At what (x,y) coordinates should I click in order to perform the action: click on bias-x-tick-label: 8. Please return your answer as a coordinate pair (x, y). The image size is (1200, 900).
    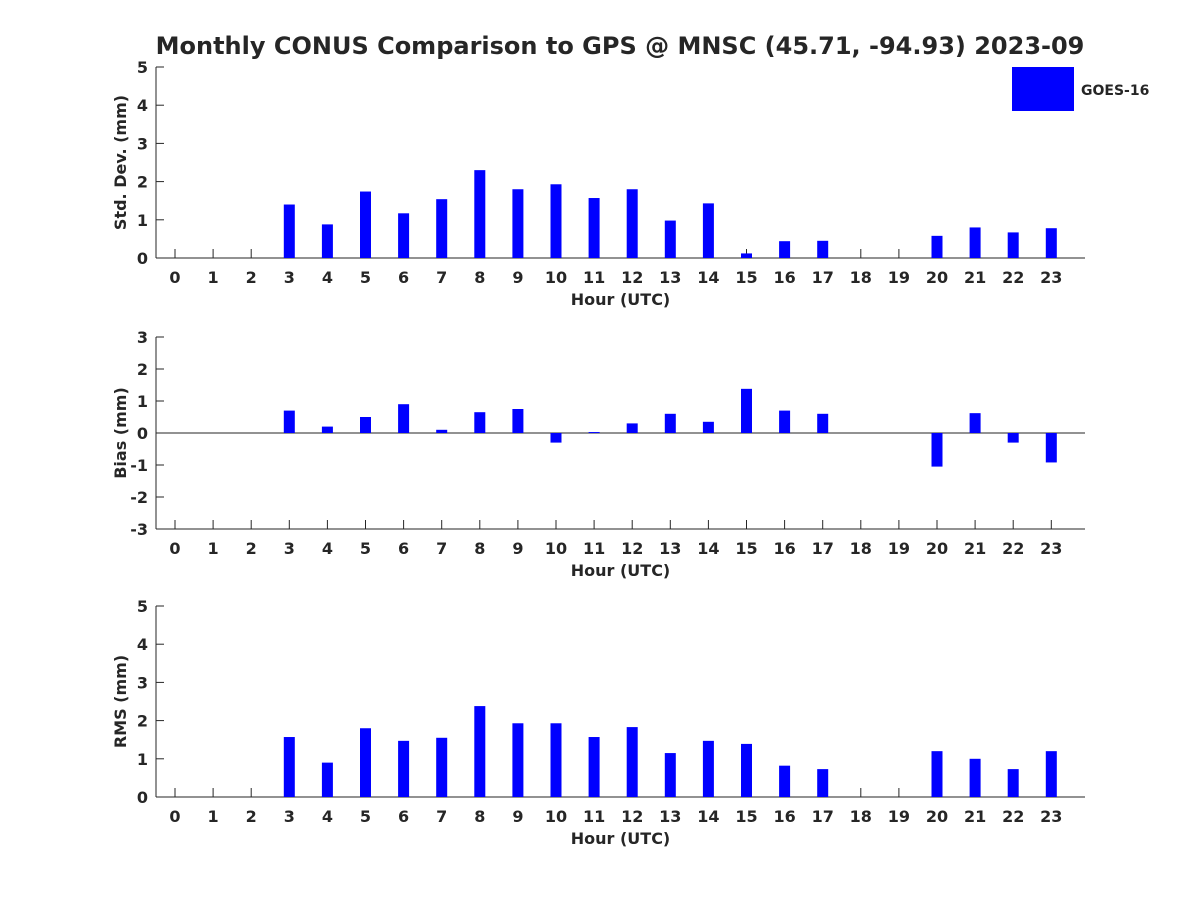
    Looking at the image, I should click on (479, 548).